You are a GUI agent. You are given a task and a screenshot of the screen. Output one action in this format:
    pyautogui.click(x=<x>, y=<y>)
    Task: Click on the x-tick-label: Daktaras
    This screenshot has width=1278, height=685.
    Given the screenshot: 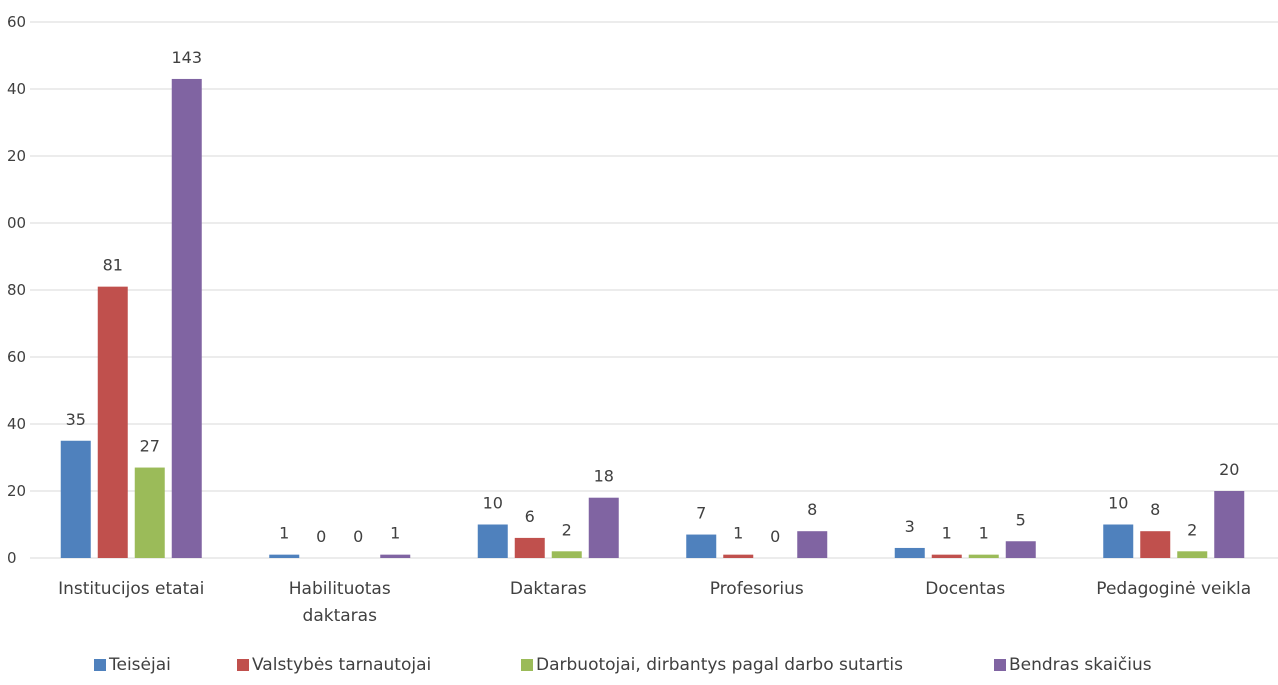 What is the action you would take?
    pyautogui.click(x=548, y=589)
    